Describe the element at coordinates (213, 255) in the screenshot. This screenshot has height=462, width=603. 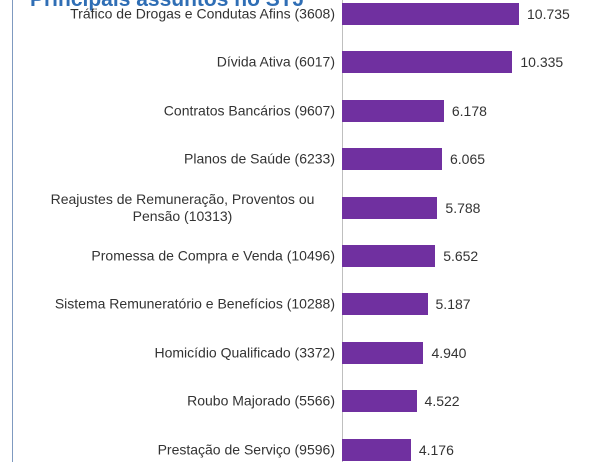
I see `category-label: Promessa de Compra e Venda (10496)` at that location.